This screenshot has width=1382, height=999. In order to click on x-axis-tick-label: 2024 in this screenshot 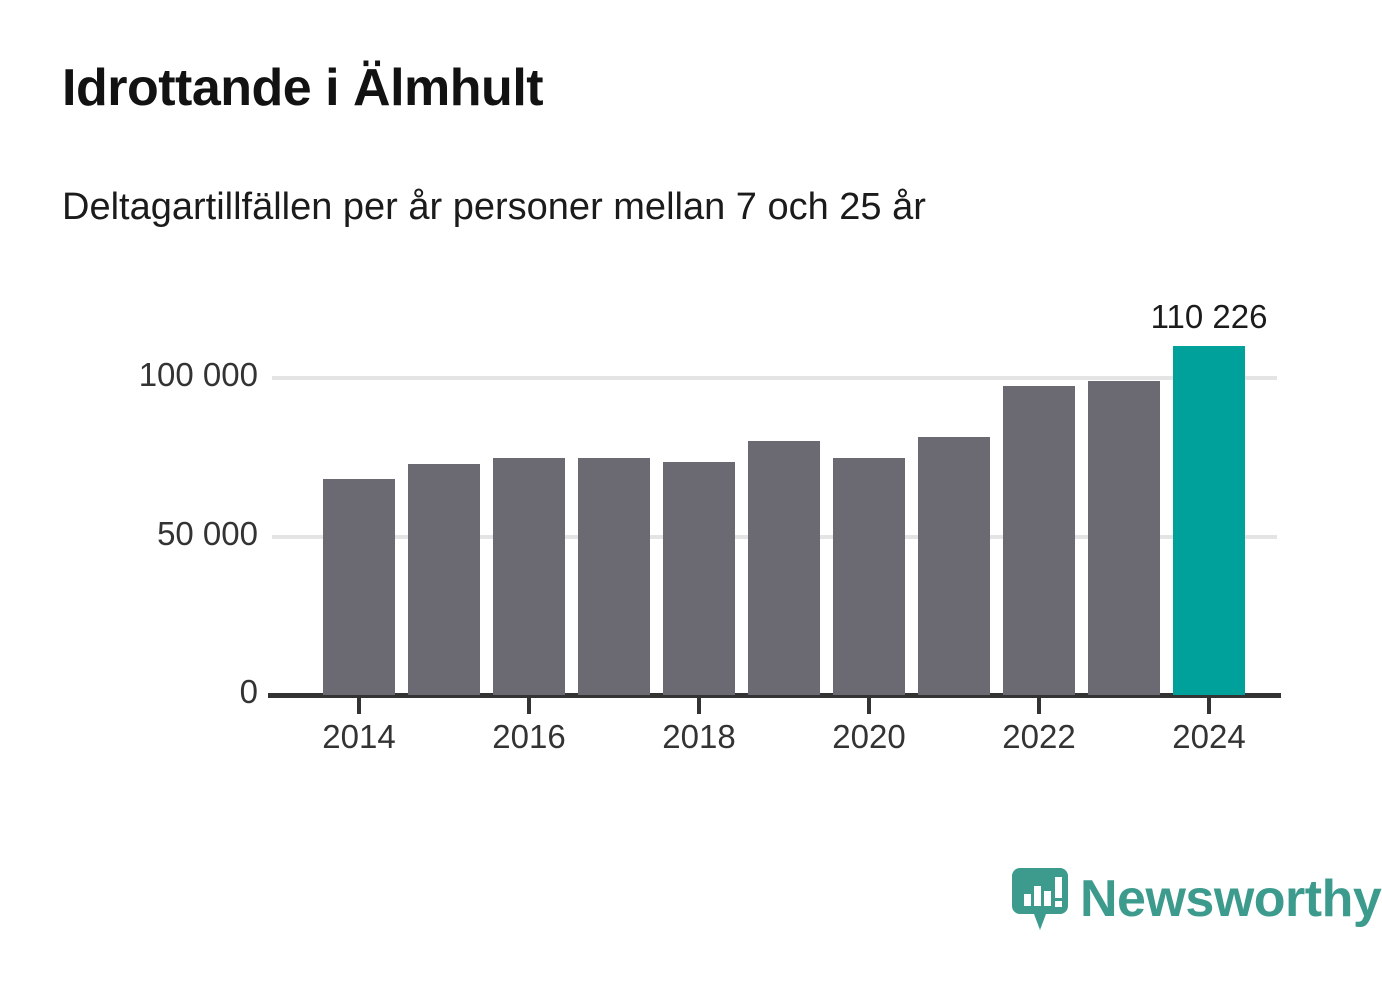, I will do `click(1209, 736)`.